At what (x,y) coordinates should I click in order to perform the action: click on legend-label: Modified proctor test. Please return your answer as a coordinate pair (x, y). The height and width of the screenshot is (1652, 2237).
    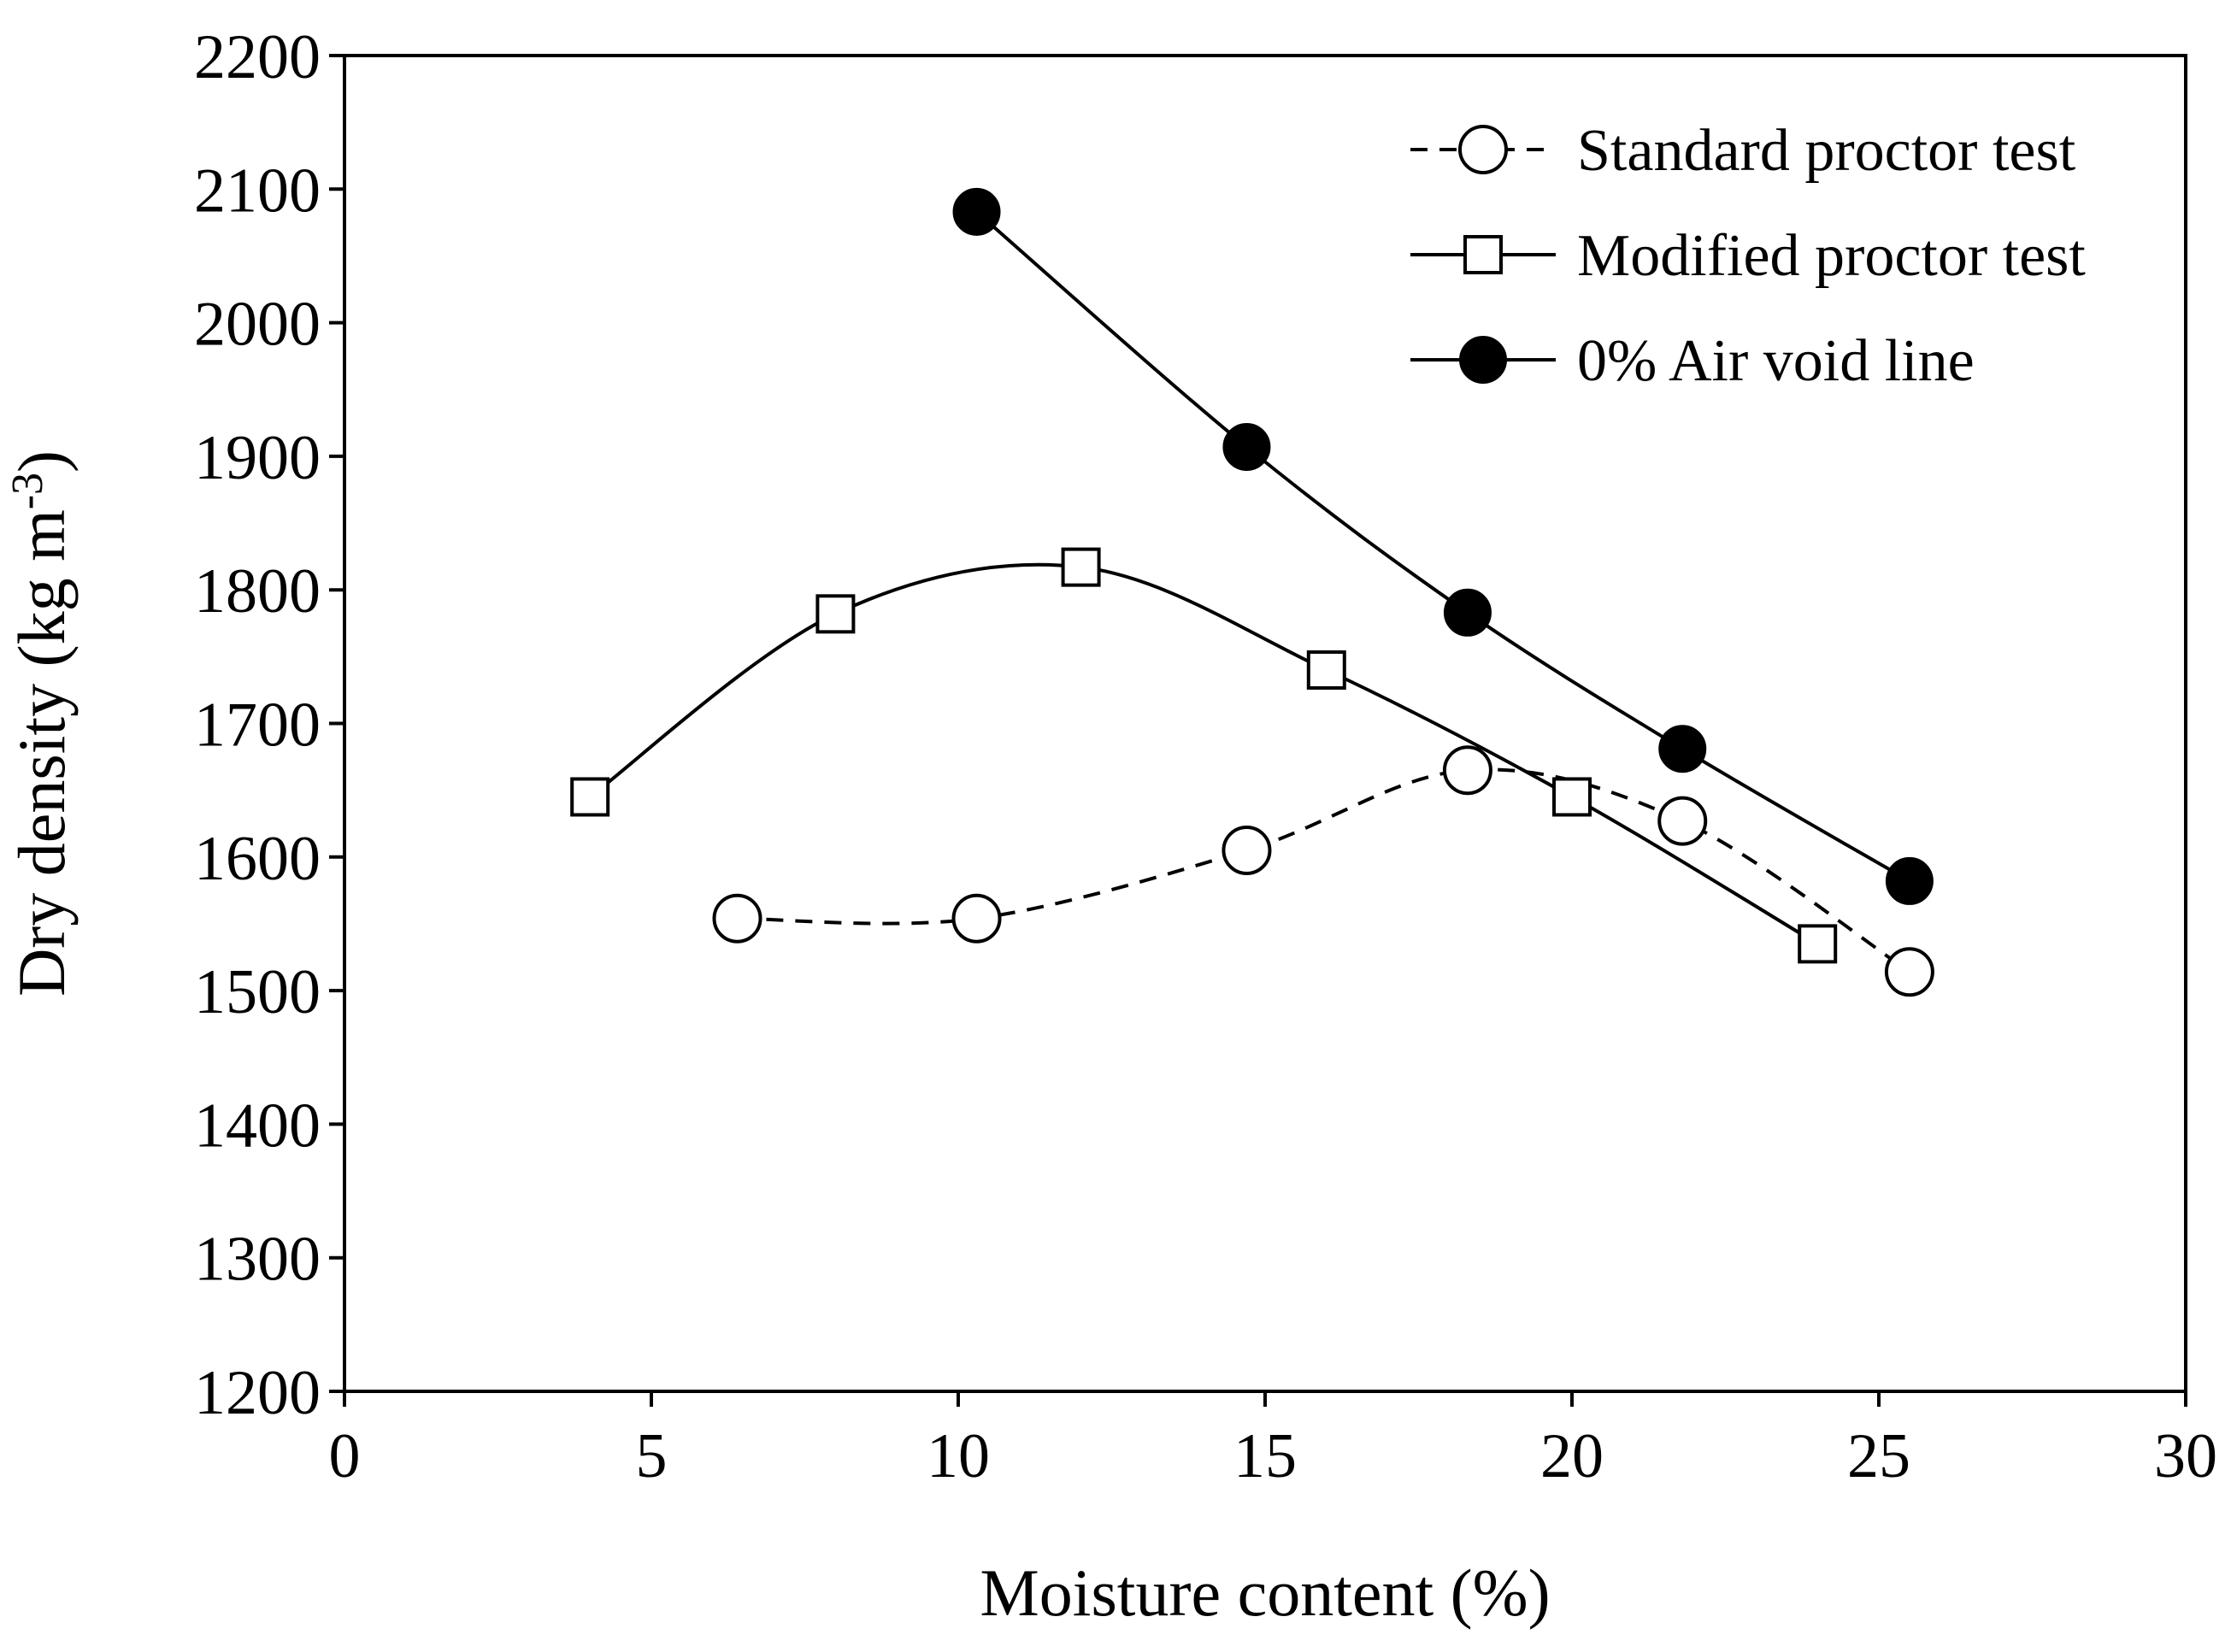
    Looking at the image, I should click on (1831, 256).